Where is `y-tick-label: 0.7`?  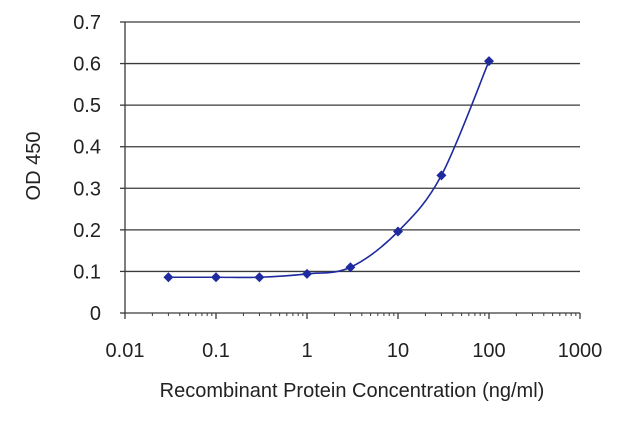
y-tick-label: 0.7 is located at coordinates (87, 23).